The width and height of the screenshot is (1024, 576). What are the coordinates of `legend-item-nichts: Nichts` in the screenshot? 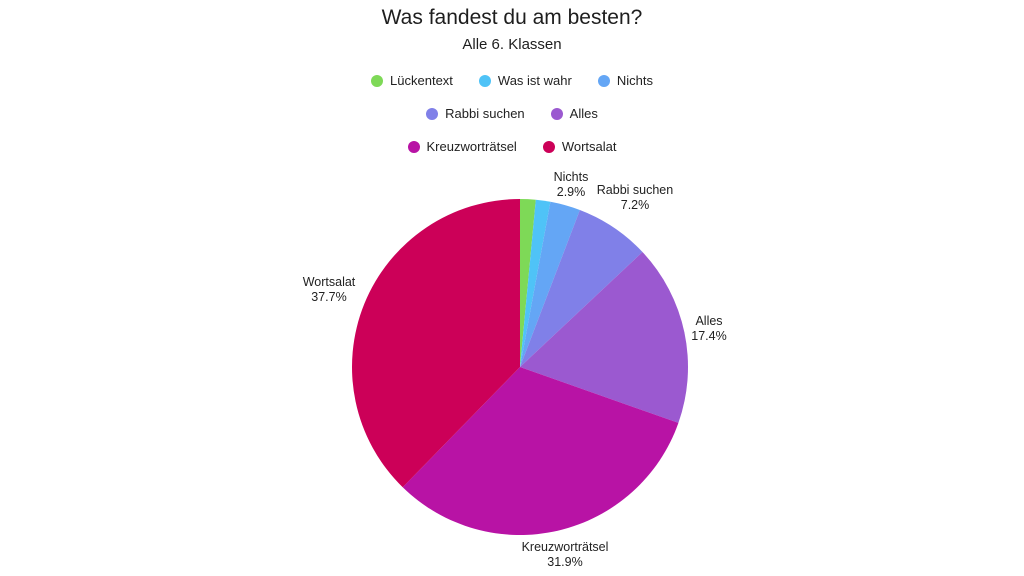 It's located at (625, 80).